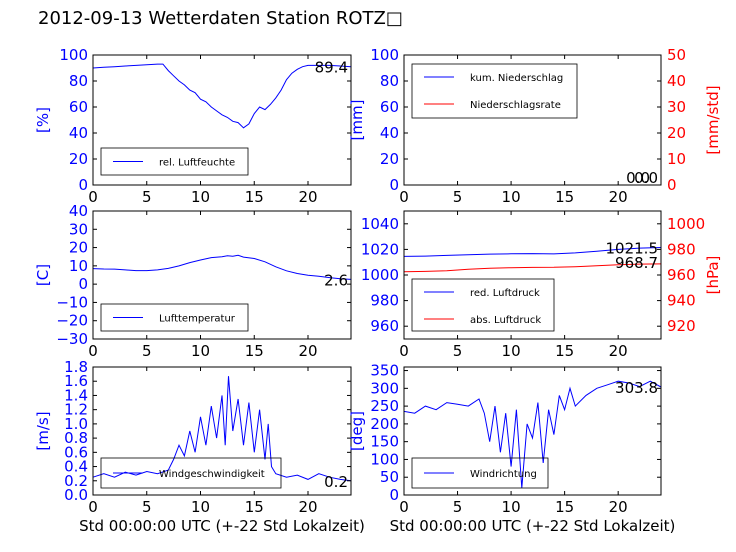 The image size is (736, 552). I want to click on y-tick-label: 0.6, so click(76, 452).